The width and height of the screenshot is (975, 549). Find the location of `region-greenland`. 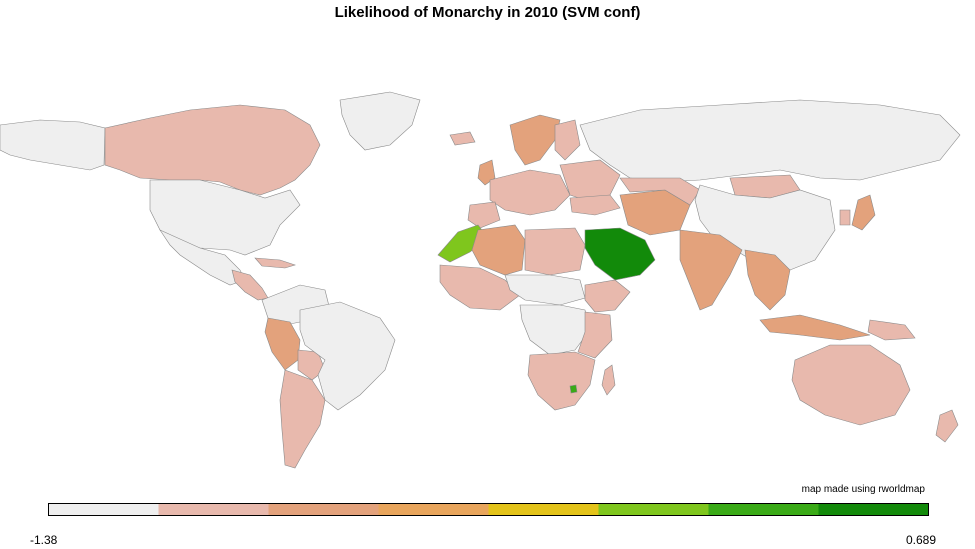

region-greenland is located at coordinates (380, 121).